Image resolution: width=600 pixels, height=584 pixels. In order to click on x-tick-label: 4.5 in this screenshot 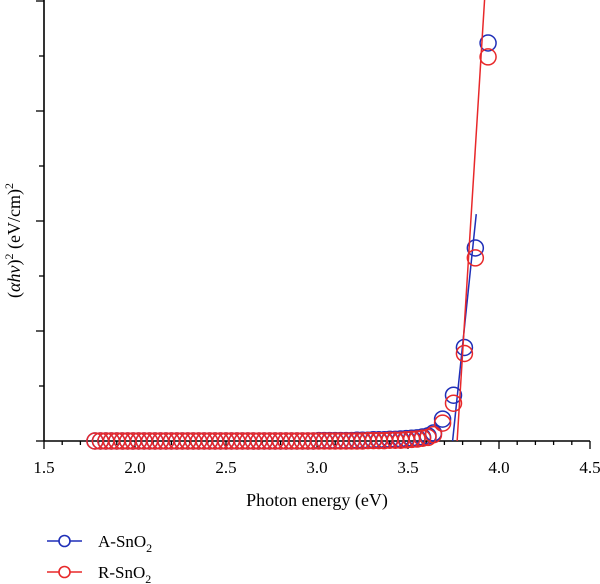, I will do `click(589, 467)`.